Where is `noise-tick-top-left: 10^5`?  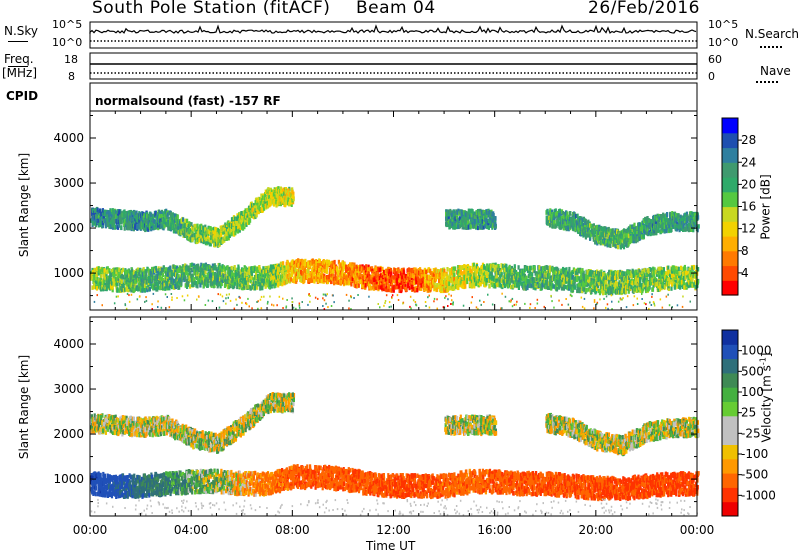
noise-tick-top-left: 10^5 is located at coordinates (67, 24).